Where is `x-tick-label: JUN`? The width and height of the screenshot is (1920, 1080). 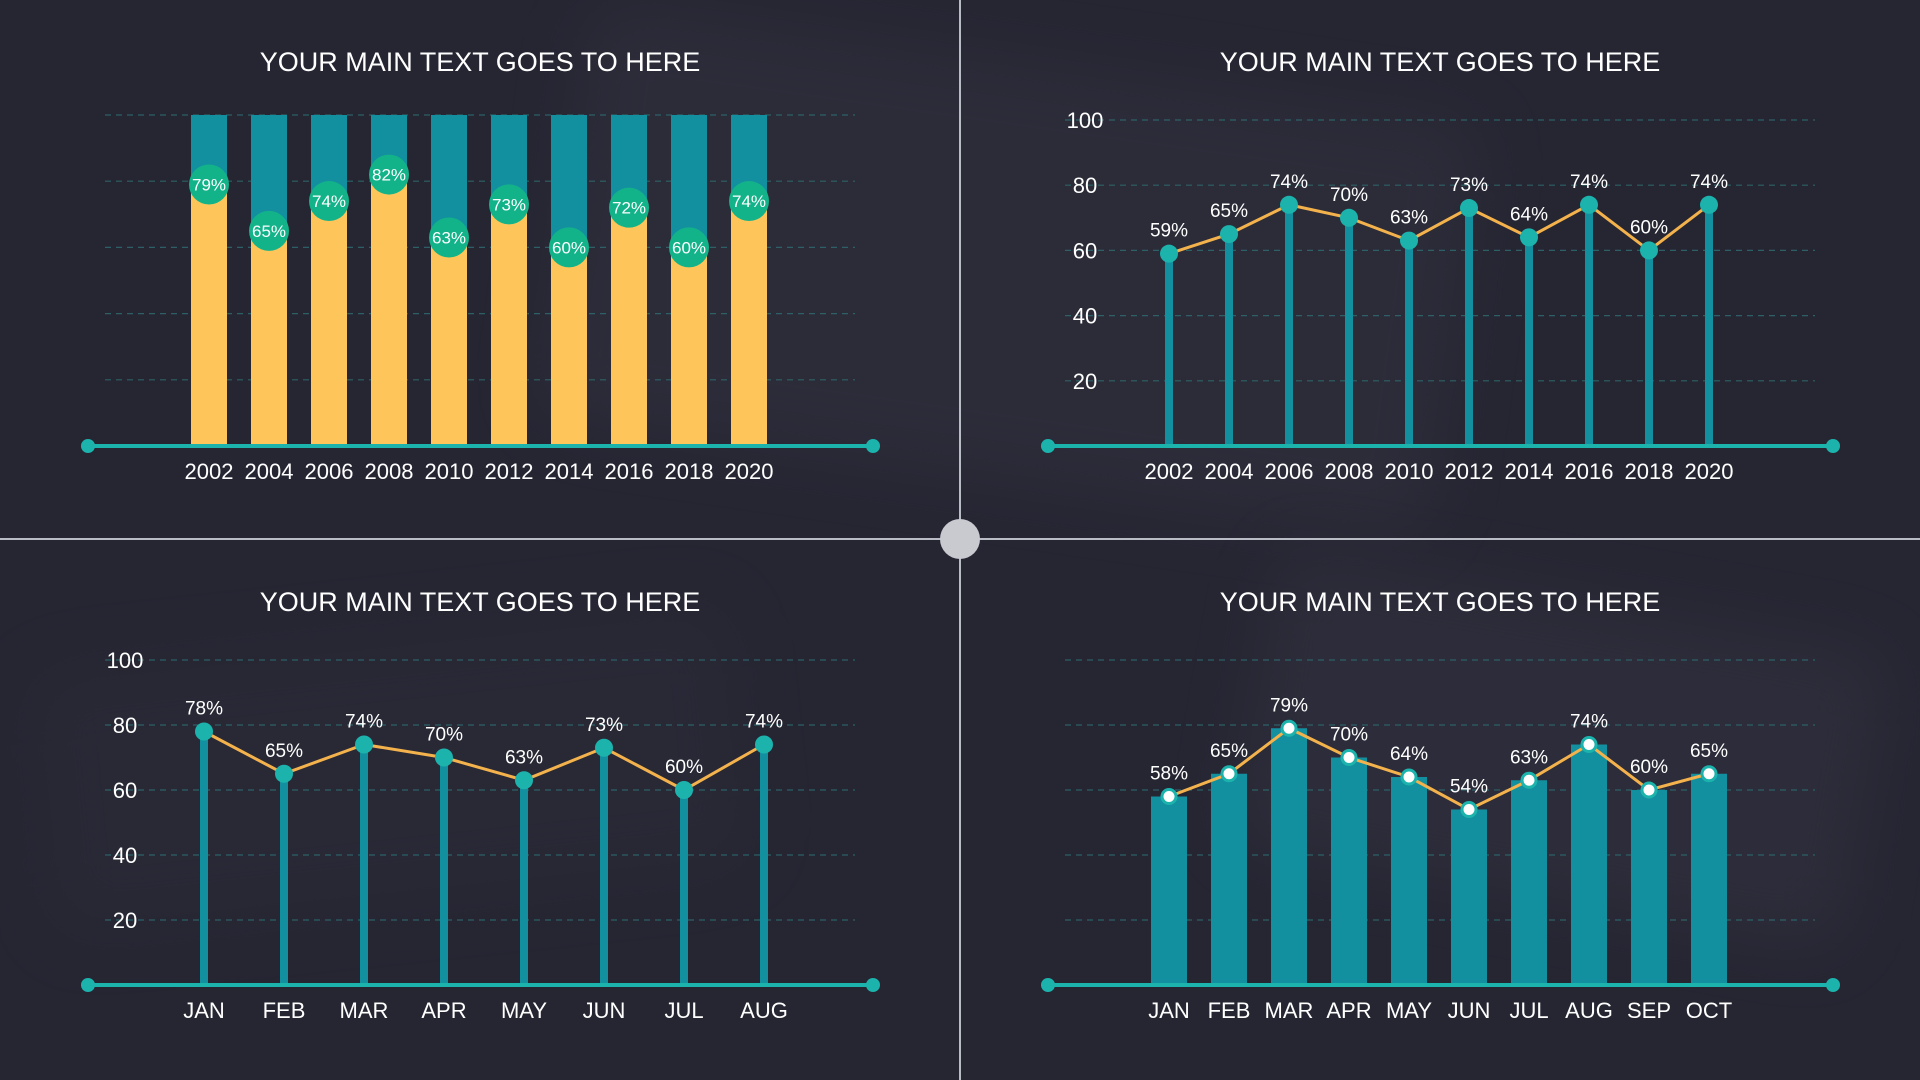 x-tick-label: JUN is located at coordinates (1469, 1010).